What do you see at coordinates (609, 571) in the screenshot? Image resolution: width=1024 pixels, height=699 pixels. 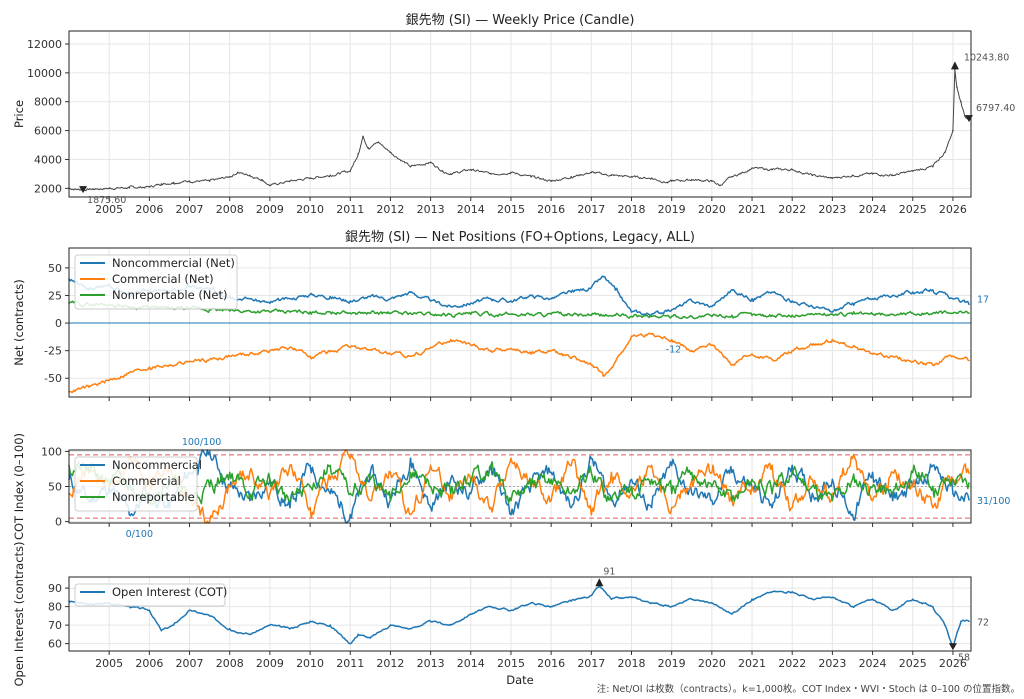 I see `oi-max-label: 91` at bounding box center [609, 571].